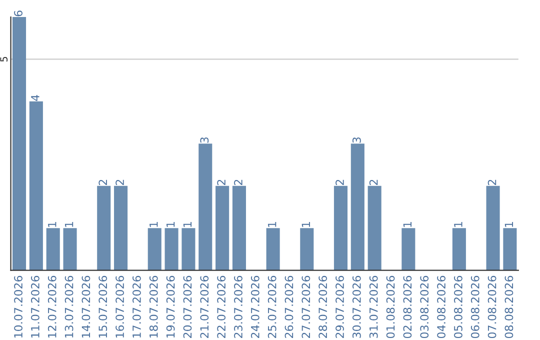  What do you see at coordinates (289, 307) in the screenshot?
I see `x-tick-label: 26.07.2026` at bounding box center [289, 307].